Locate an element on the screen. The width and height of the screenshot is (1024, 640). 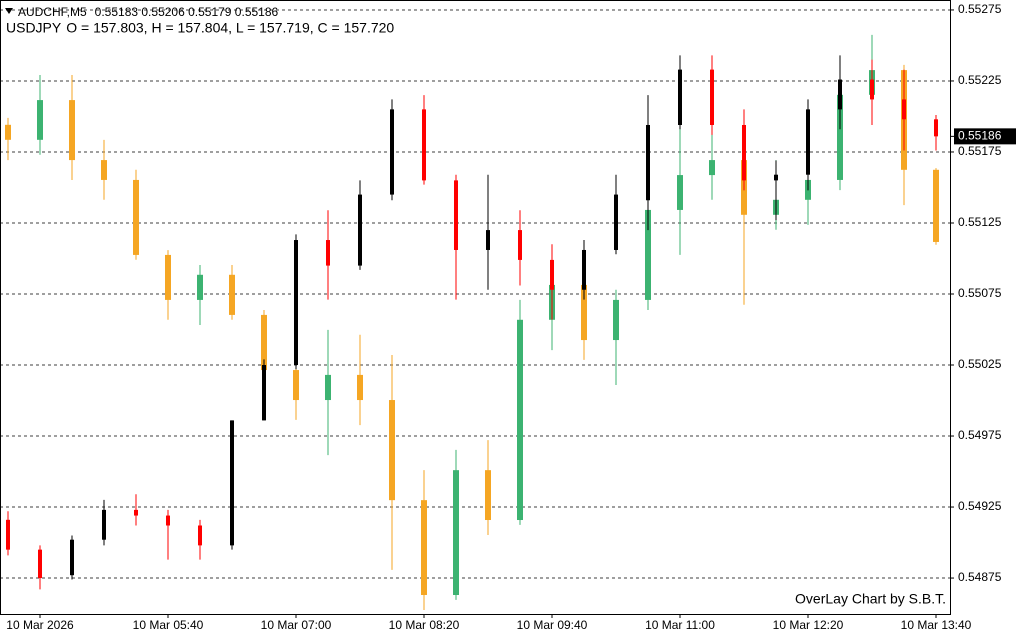
current-price: 0.55186 is located at coordinates (980, 136).